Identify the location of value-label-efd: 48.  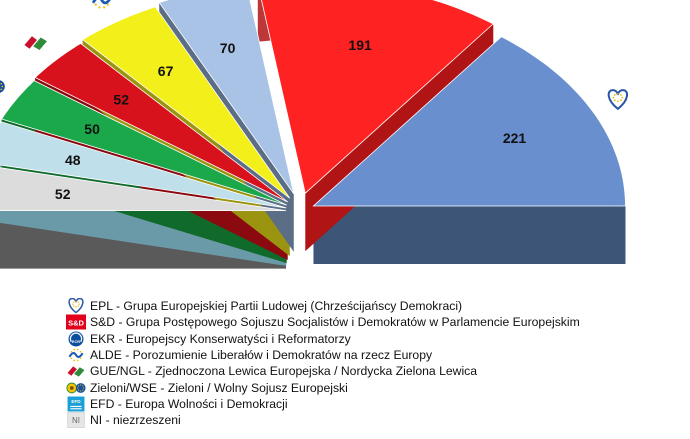
(73, 160).